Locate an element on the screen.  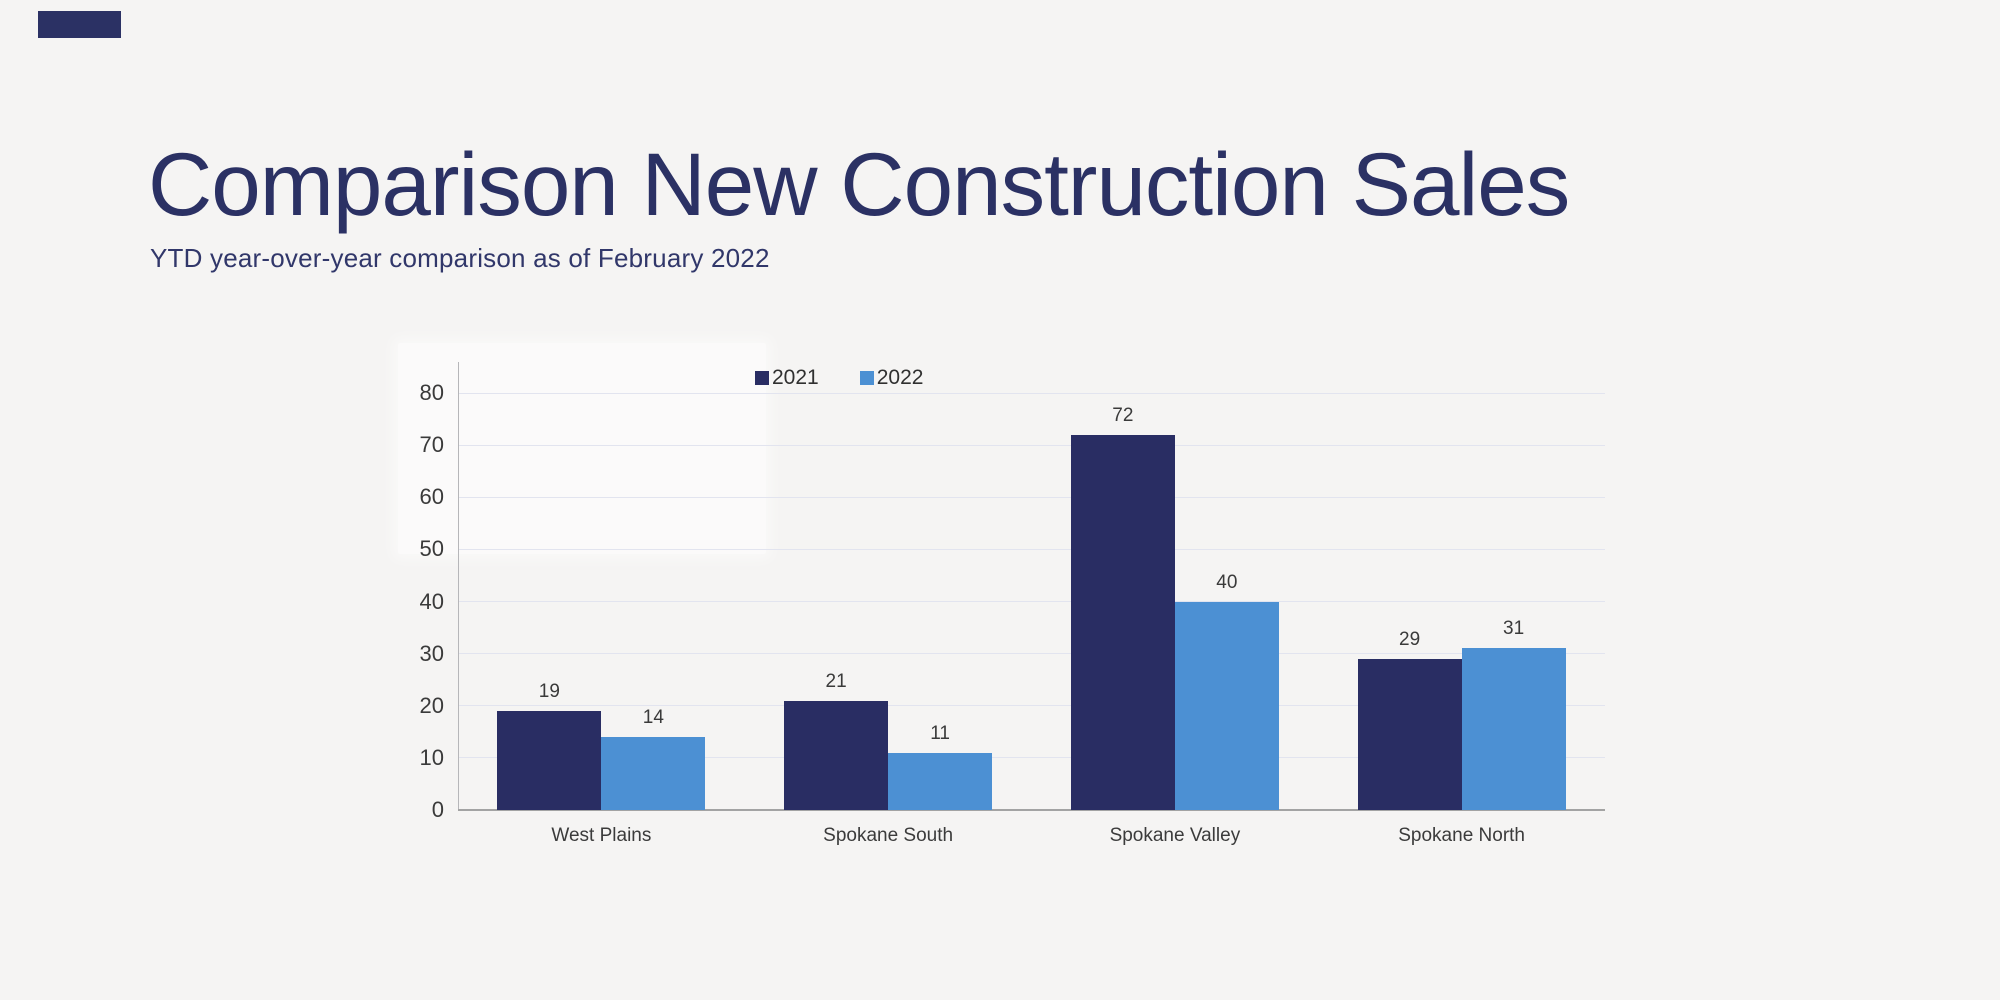
bar-value-label: 72 is located at coordinates (1123, 415).